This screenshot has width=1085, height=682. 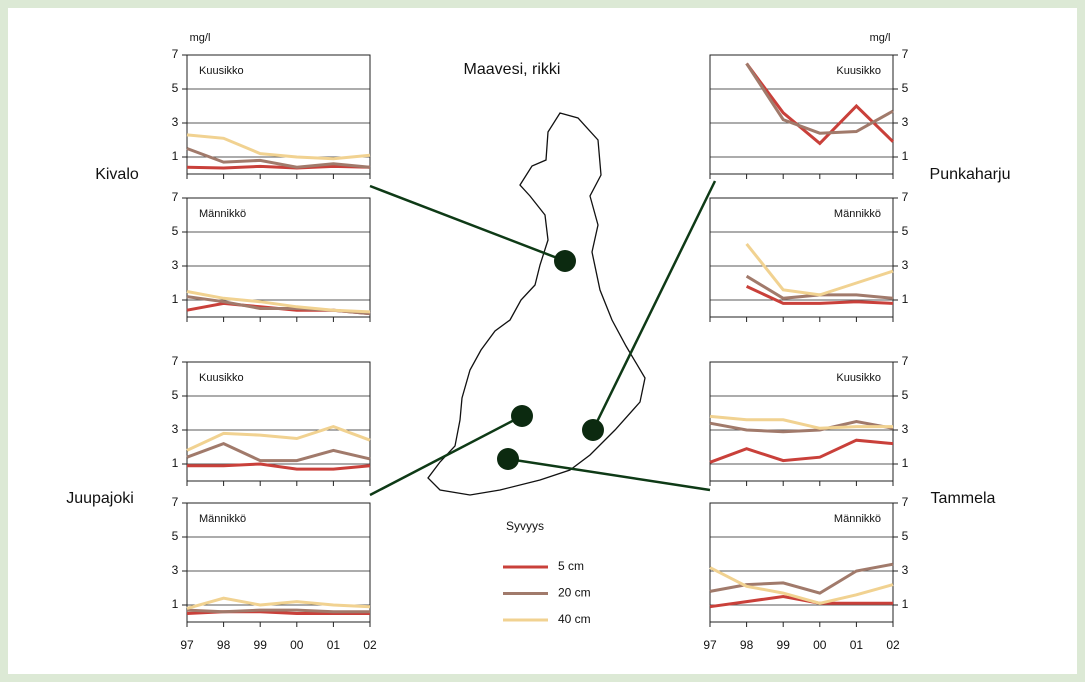 I want to click on figure-title: Maavesi, rikki, so click(x=512, y=69).